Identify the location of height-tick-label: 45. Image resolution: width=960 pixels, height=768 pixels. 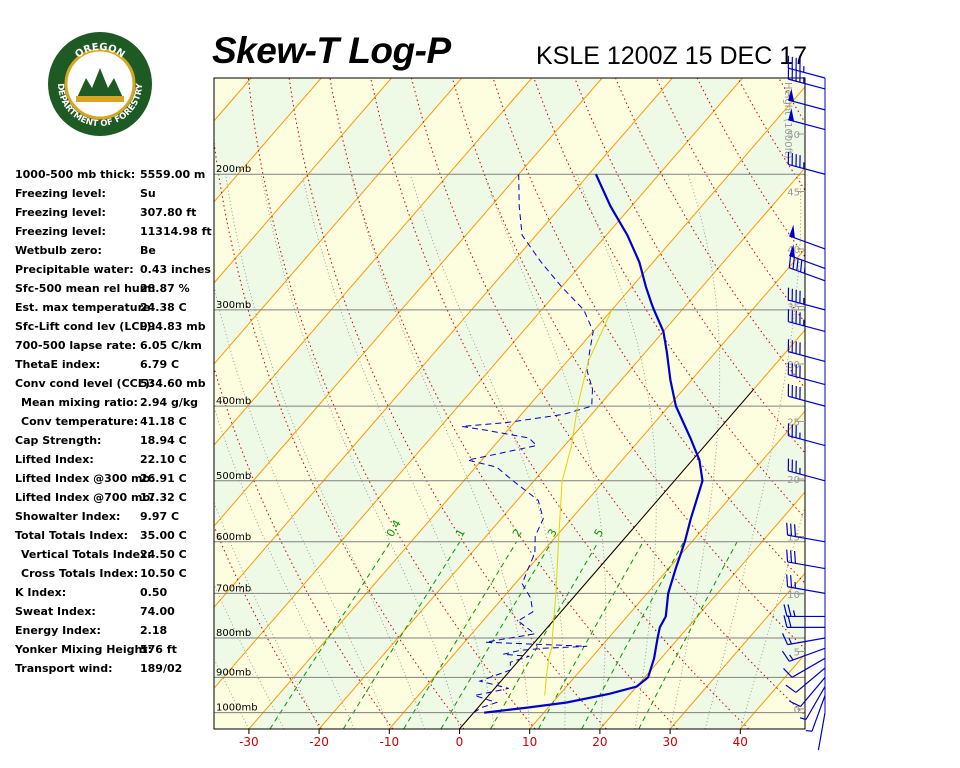
(793, 193).